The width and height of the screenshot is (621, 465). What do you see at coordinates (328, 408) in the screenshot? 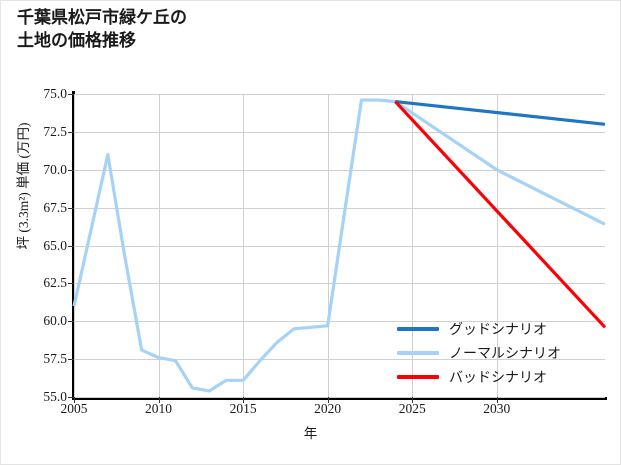
I see `x-tick-label: 2020` at bounding box center [328, 408].